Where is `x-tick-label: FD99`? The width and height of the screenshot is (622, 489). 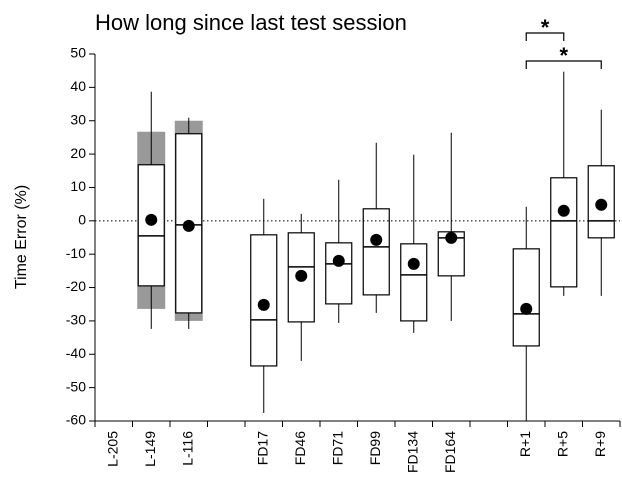 x-tick-label: FD99 is located at coordinates (375, 448).